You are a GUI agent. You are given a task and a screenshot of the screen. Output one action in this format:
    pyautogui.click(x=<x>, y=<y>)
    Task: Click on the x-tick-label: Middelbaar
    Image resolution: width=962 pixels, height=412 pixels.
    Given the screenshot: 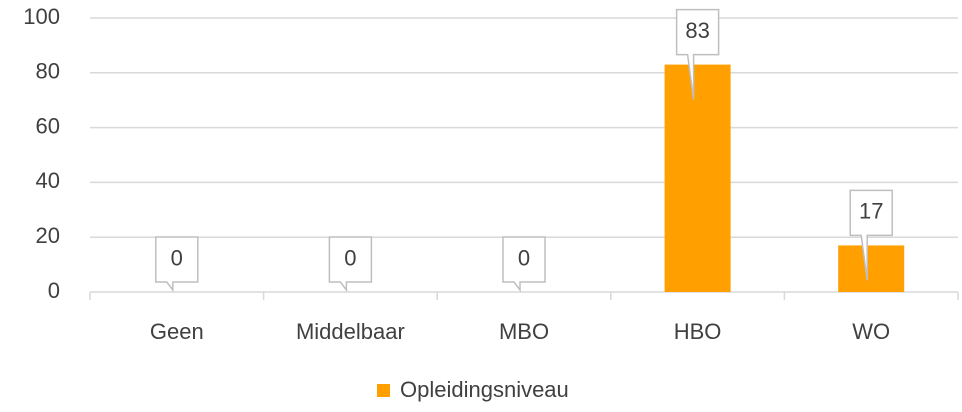 What is the action you would take?
    pyautogui.click(x=350, y=331)
    